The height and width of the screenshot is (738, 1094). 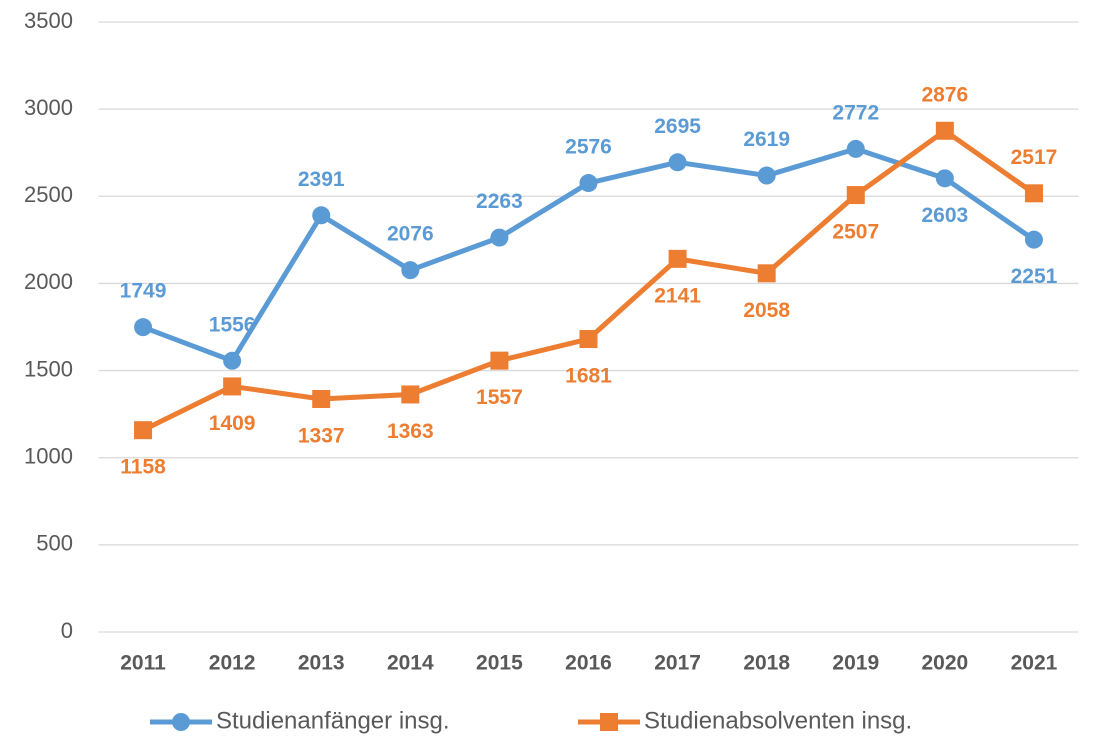 What do you see at coordinates (321, 179) in the screenshot?
I see `data-label: 2391` at bounding box center [321, 179].